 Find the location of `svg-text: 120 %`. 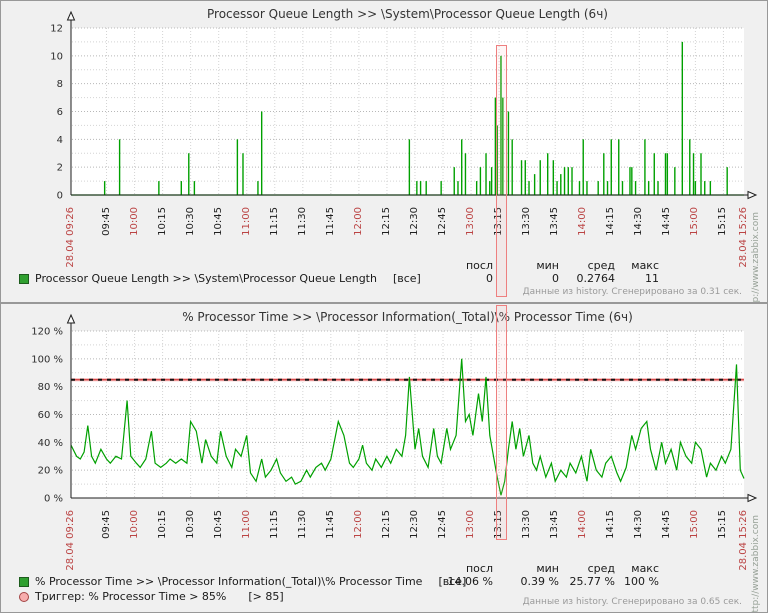

svg-text: 120 % is located at coordinates (47, 332).